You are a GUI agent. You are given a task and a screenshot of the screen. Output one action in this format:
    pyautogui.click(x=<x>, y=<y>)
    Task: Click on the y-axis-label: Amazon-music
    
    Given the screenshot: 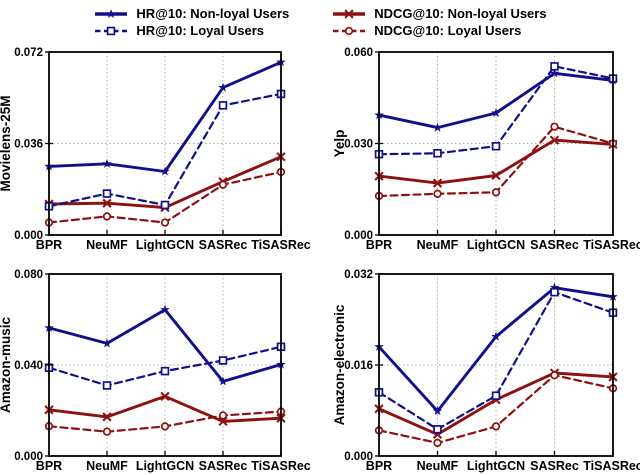 What is the action you would take?
    pyautogui.click(x=6, y=365)
    